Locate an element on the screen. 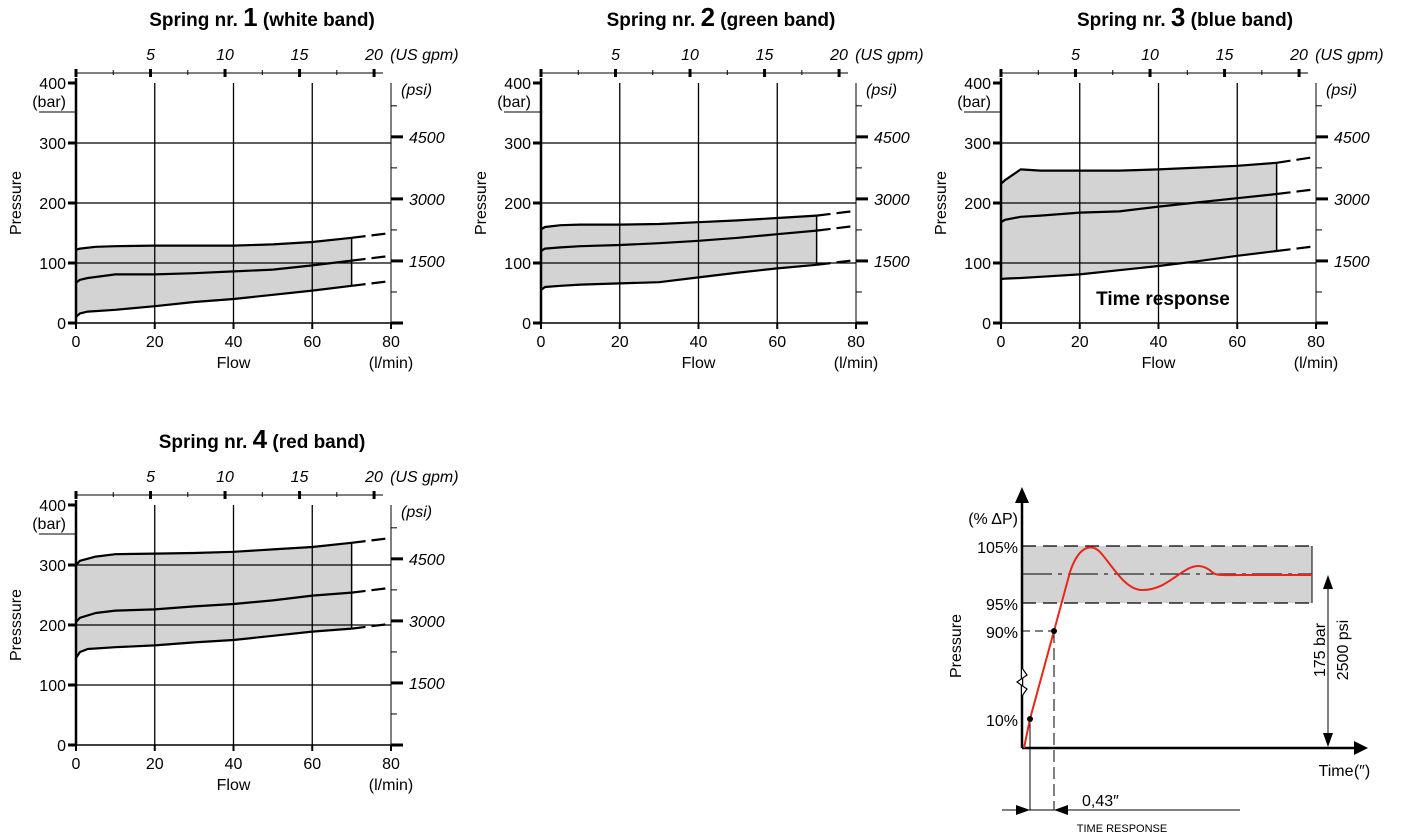 The image size is (1415, 838). chart-title: Spring nr. 4 (red band) is located at coordinates (262, 439).